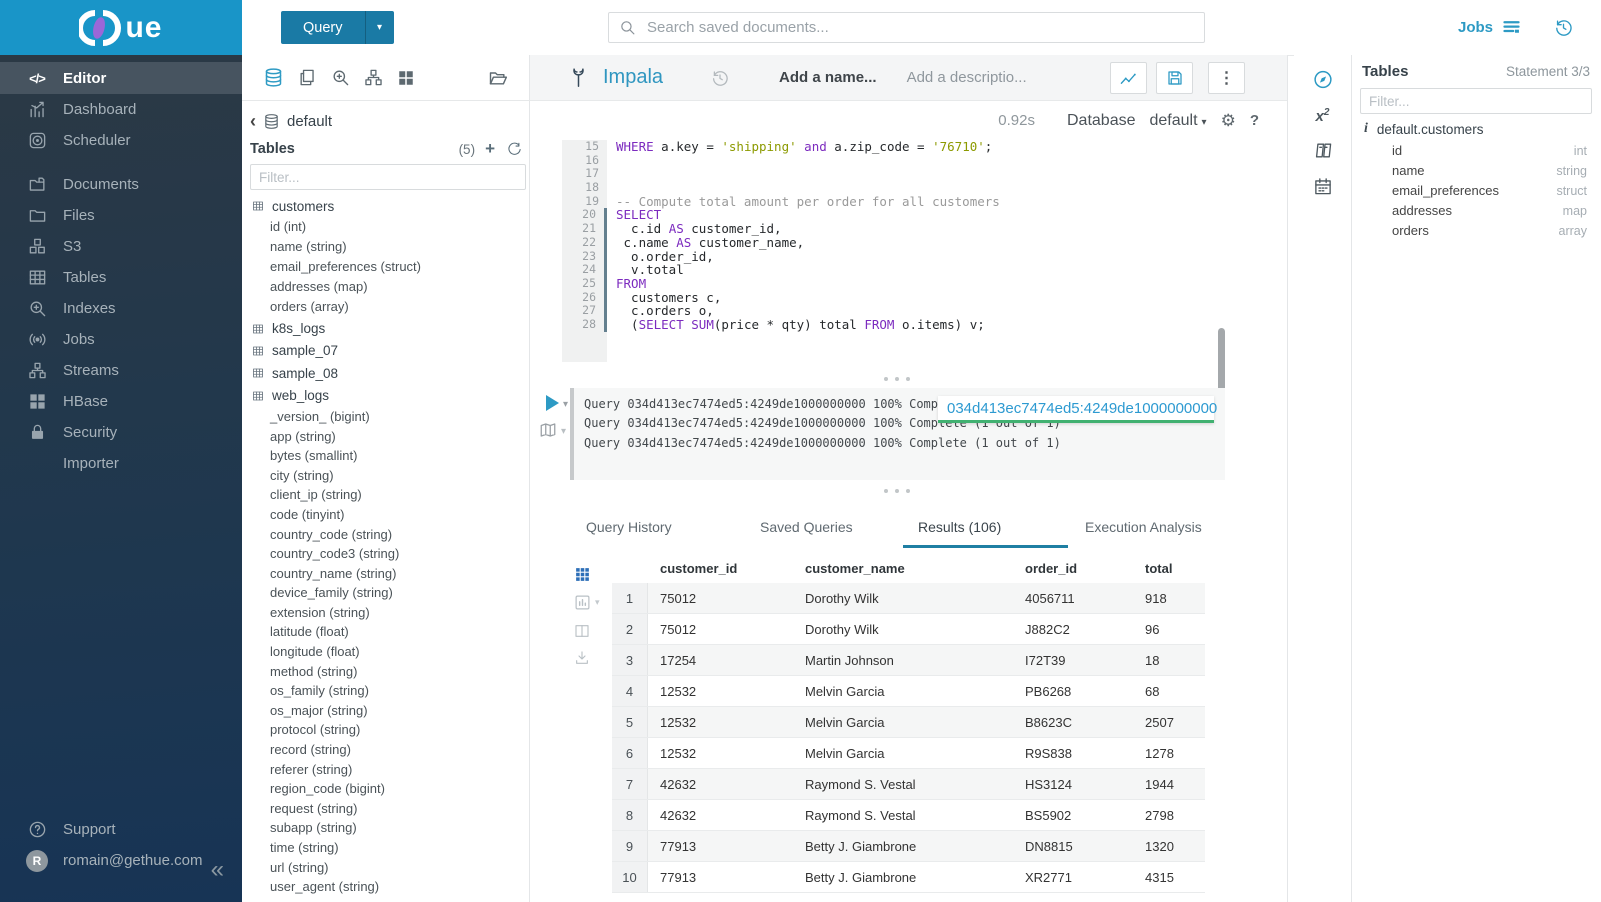 The height and width of the screenshot is (902, 1601). What do you see at coordinates (121, 860) in the screenshot?
I see `sidebar-item-user: R romain@gethue.com` at bounding box center [121, 860].